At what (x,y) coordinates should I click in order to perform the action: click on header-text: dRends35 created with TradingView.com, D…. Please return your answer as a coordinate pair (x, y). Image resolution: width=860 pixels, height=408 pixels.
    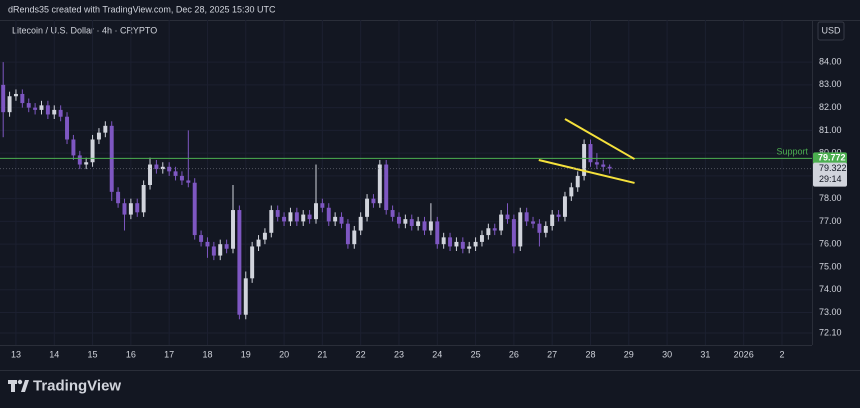
    Looking at the image, I should click on (142, 9).